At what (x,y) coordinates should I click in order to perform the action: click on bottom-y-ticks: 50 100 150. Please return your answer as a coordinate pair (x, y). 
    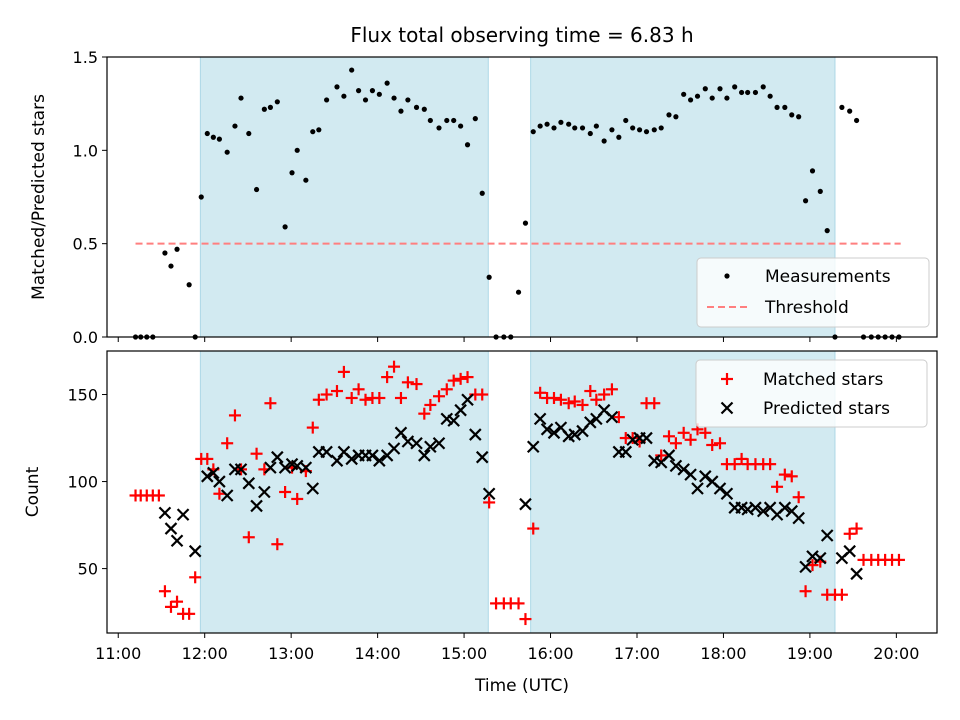
    Looking at the image, I should click on (87, 482).